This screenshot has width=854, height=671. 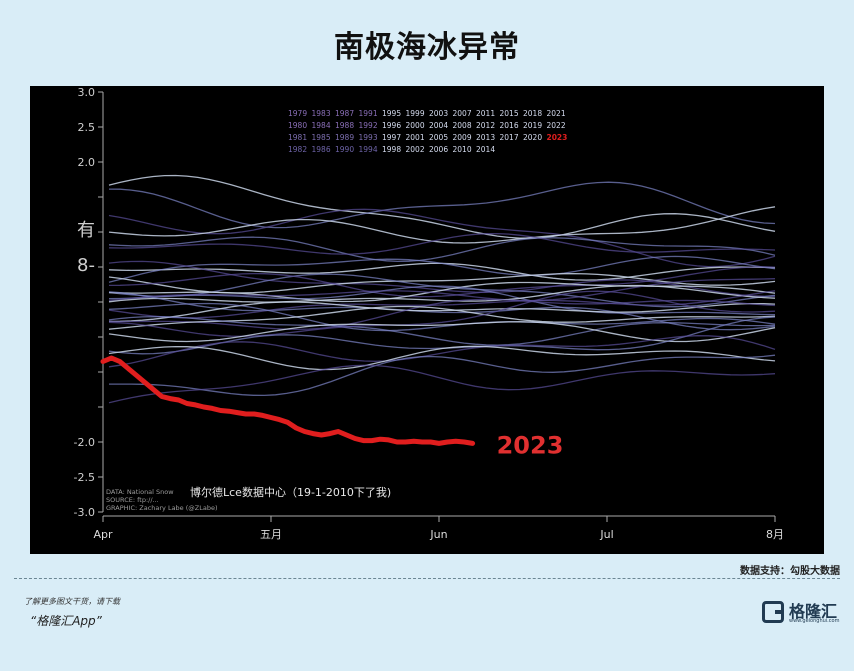 I want to click on data-source: 数据支持：勾股大数据, so click(x=790, y=571).